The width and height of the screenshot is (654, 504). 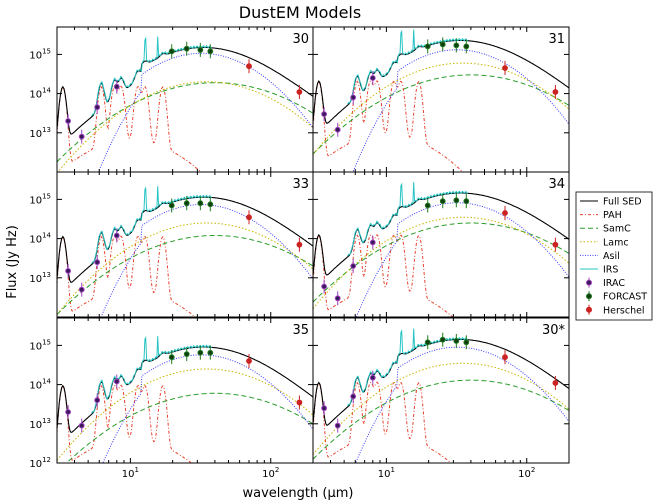 I want to click on x-axis-label: wavelength (μm), so click(x=298, y=493).